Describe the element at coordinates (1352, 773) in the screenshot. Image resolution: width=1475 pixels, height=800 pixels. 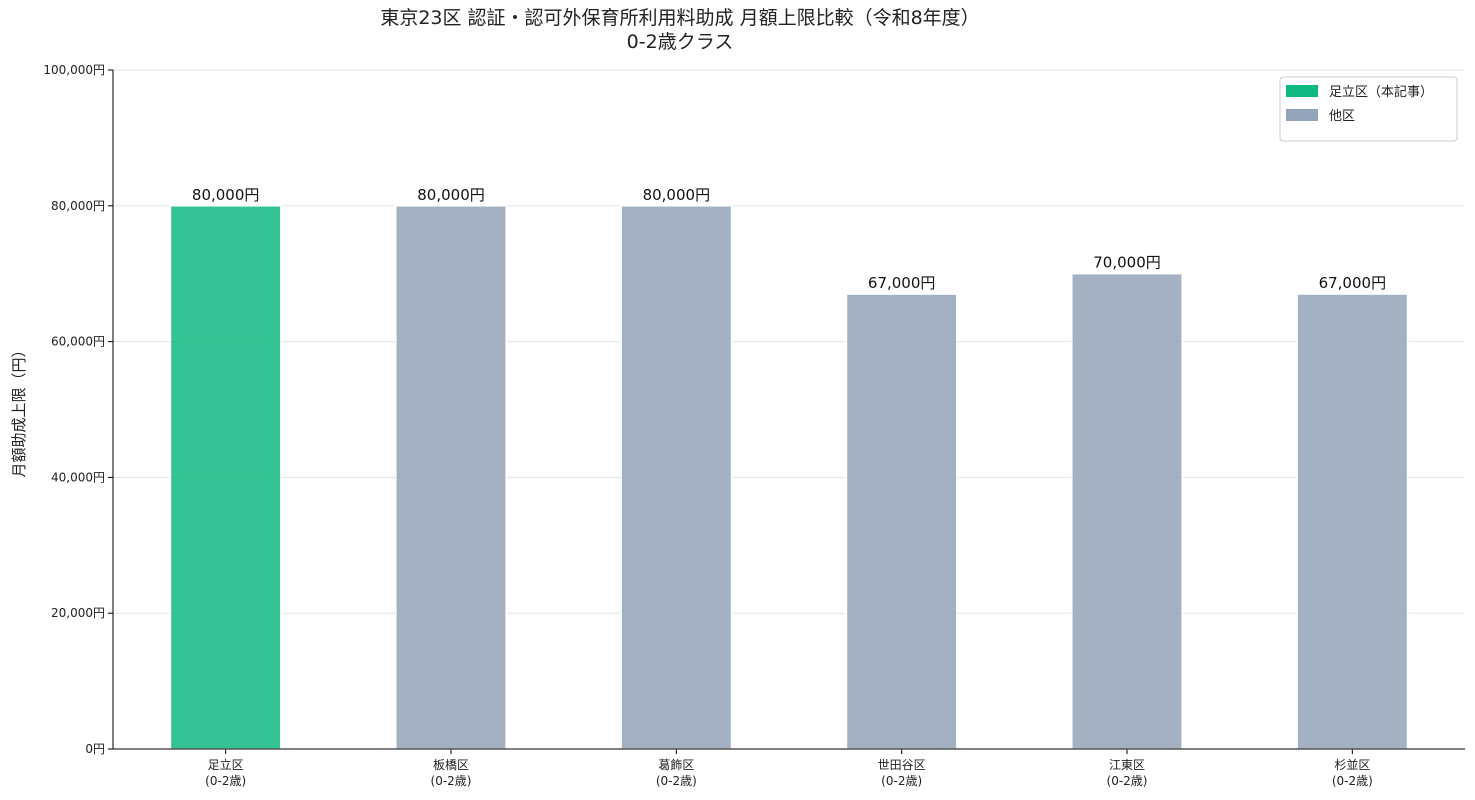
I see `x-tick-label: 杉並区 (0-2歳)` at that location.